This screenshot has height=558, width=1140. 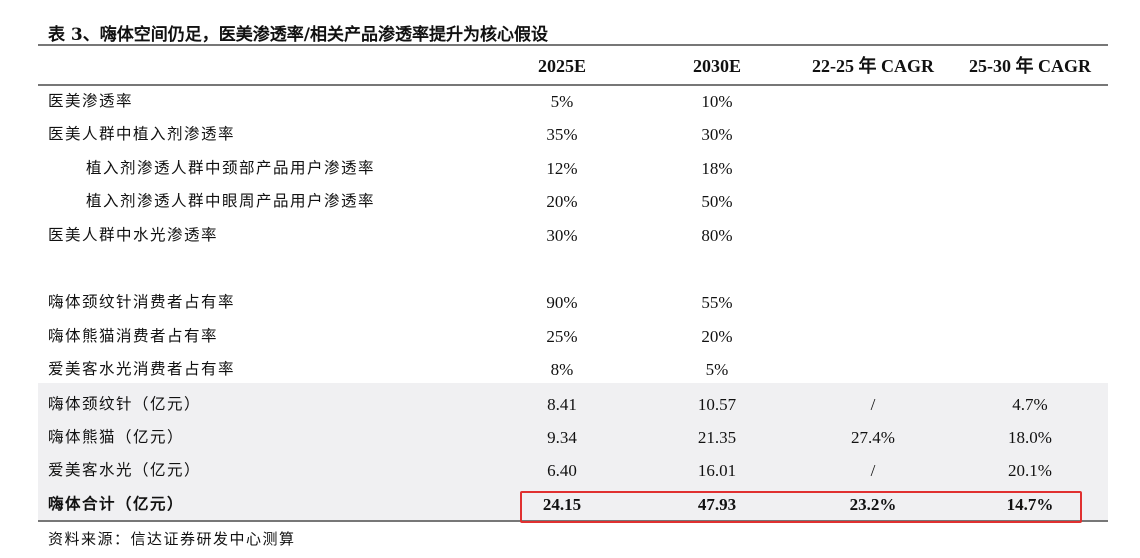 I want to click on cell-value: 47.93, so click(x=717, y=504).